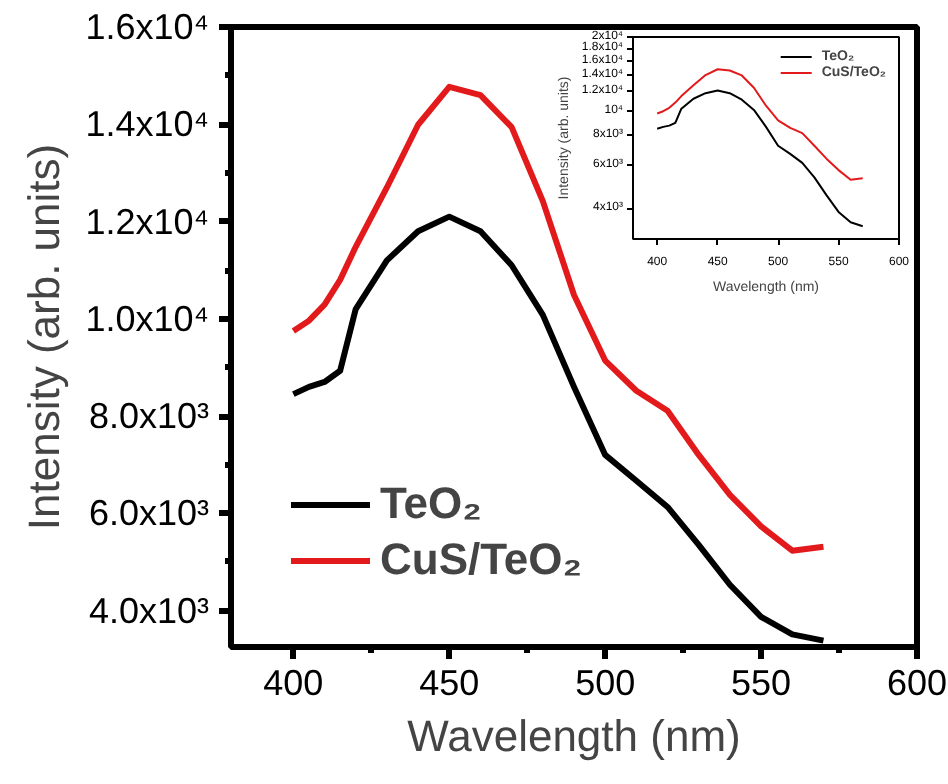 The width and height of the screenshot is (948, 784). What do you see at coordinates (917, 683) in the screenshot?
I see `x-tick-label: 600` at bounding box center [917, 683].